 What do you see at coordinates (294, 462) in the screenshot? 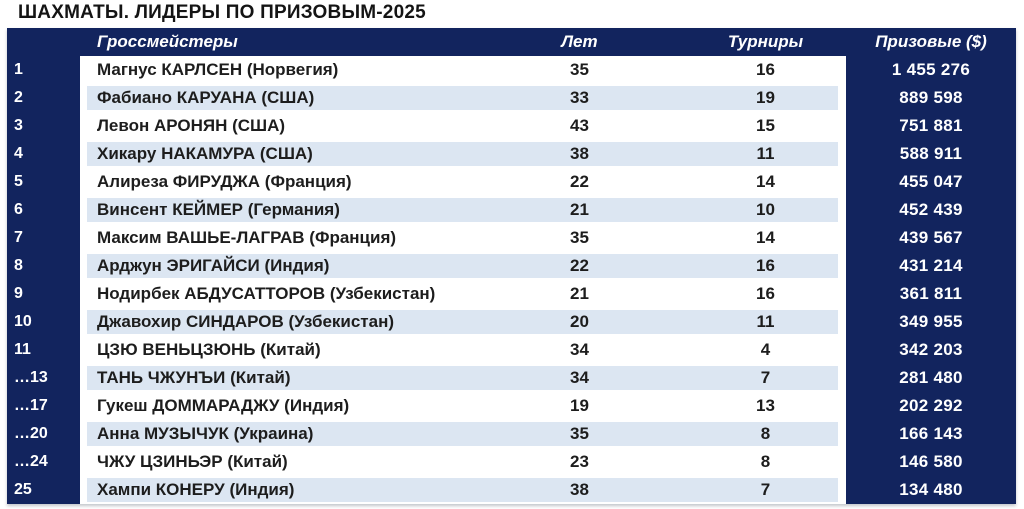
I see `name-cell: ЧЖУ ЦЗИНЬЭР (Китай)` at bounding box center [294, 462].